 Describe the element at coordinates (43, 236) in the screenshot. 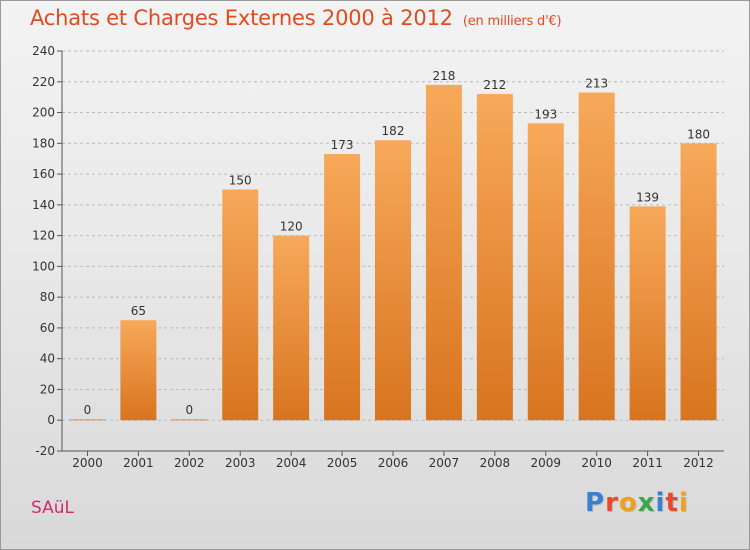

I see `y-tick-label: 120` at that location.